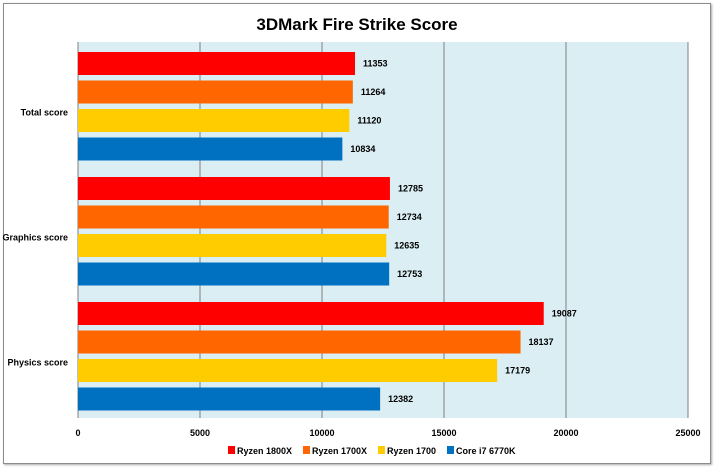 Image resolution: width=715 pixels, height=469 pixels. What do you see at coordinates (411, 451) in the screenshot?
I see `legend-label: Ryzen 1700` at bounding box center [411, 451].